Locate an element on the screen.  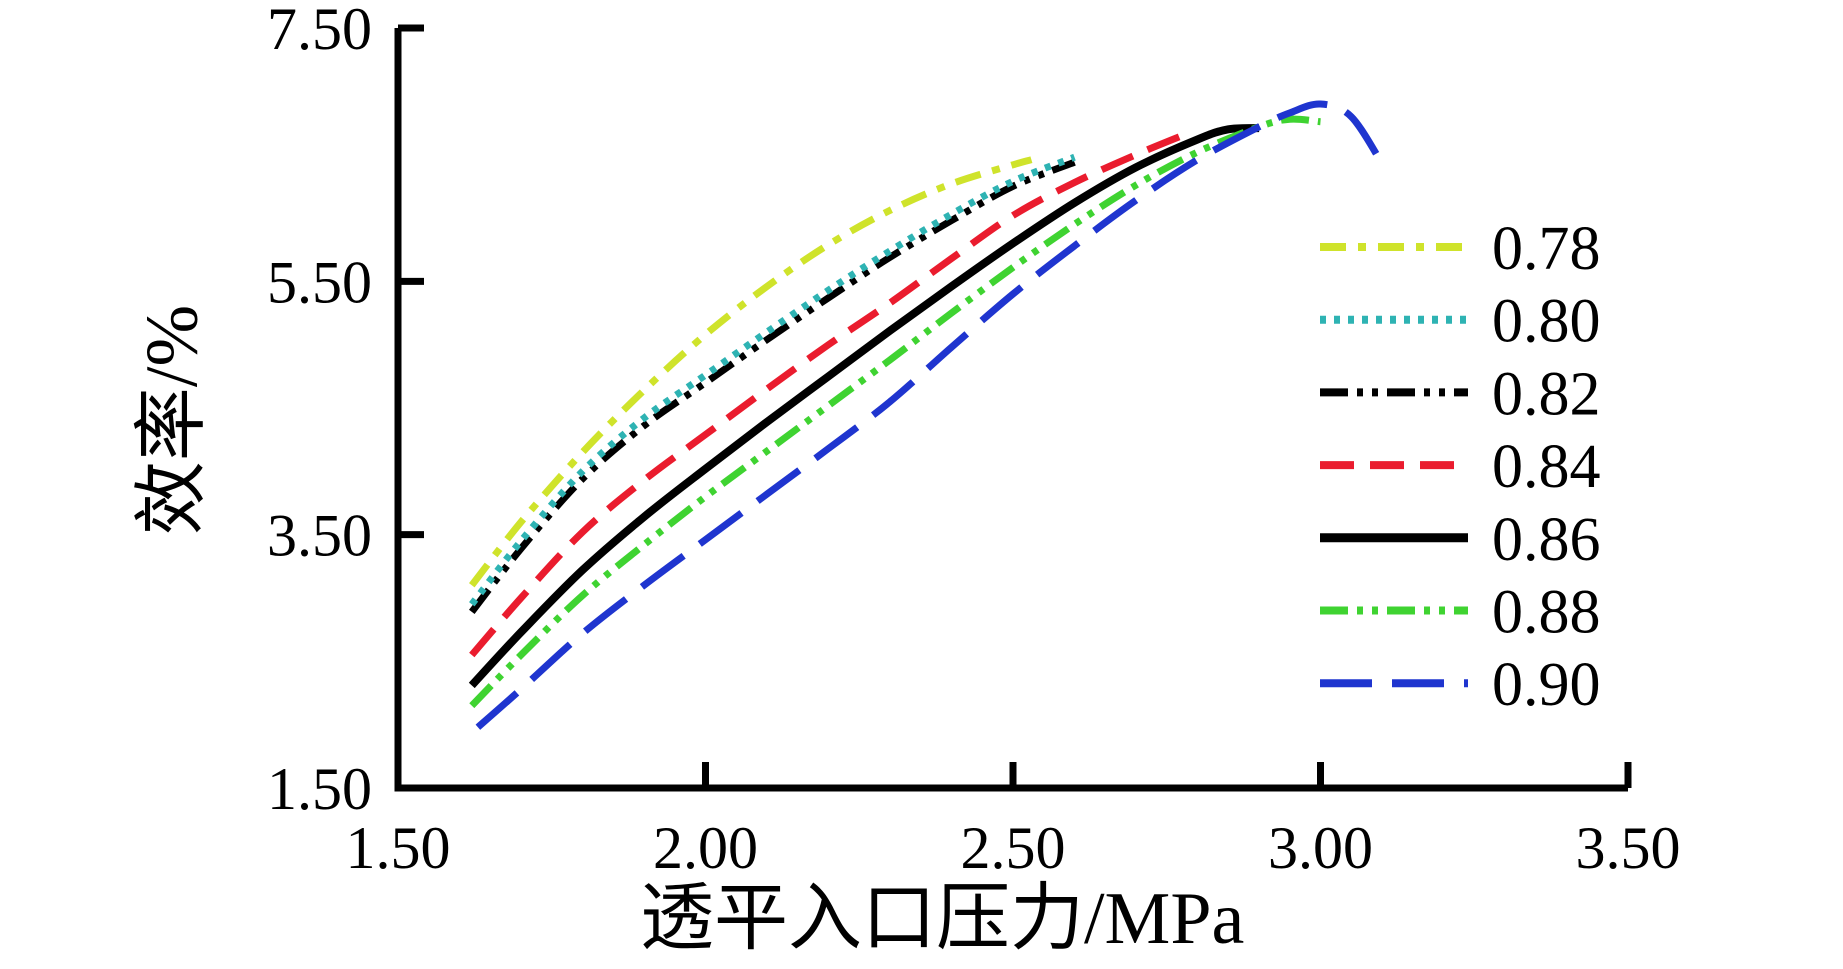
series-line-0.78 is located at coordinates (751, 372).